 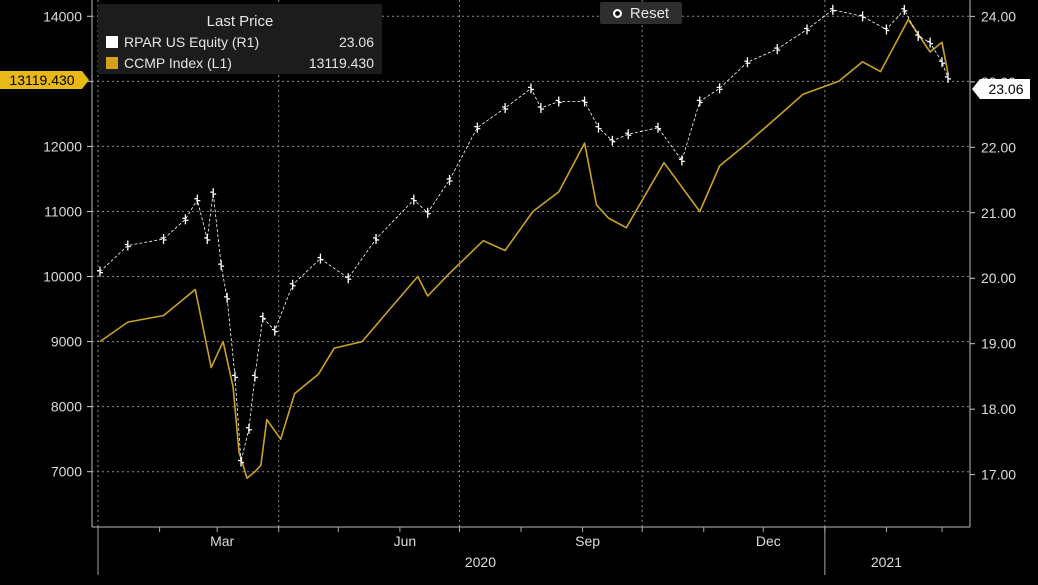 What do you see at coordinates (66, 472) in the screenshot?
I see `left-tick-label: 7000` at bounding box center [66, 472].